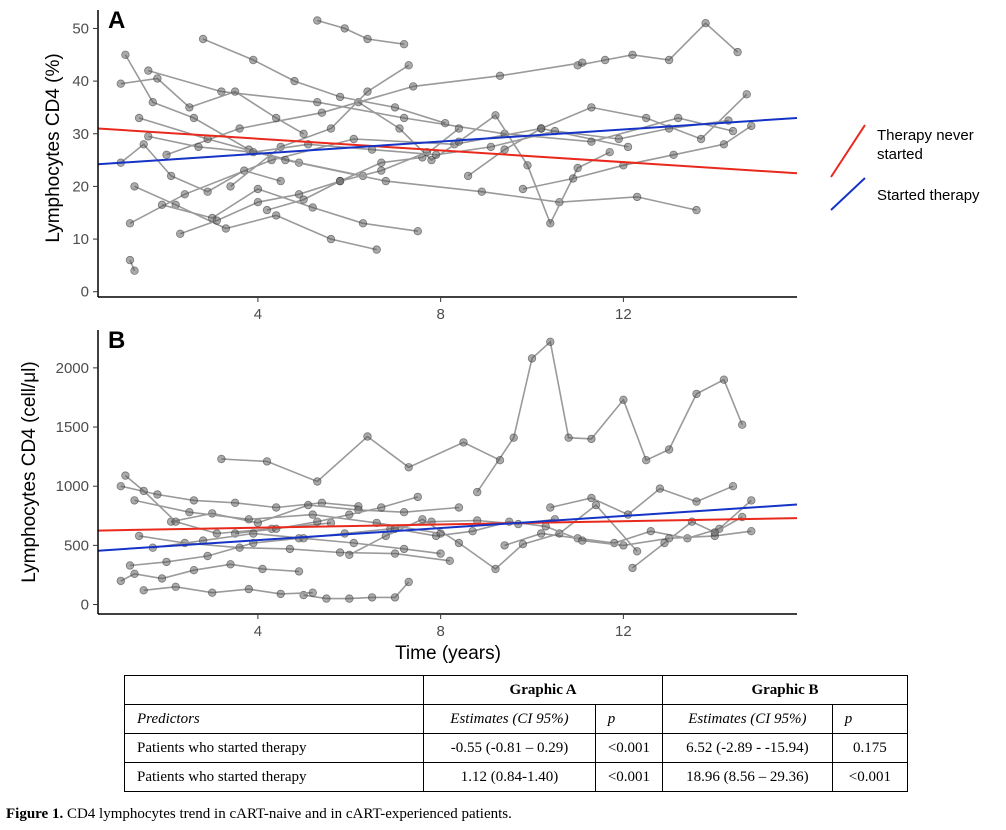 The image size is (1006, 830). I want to click on p-a-cell: <0.001, so click(629, 748).